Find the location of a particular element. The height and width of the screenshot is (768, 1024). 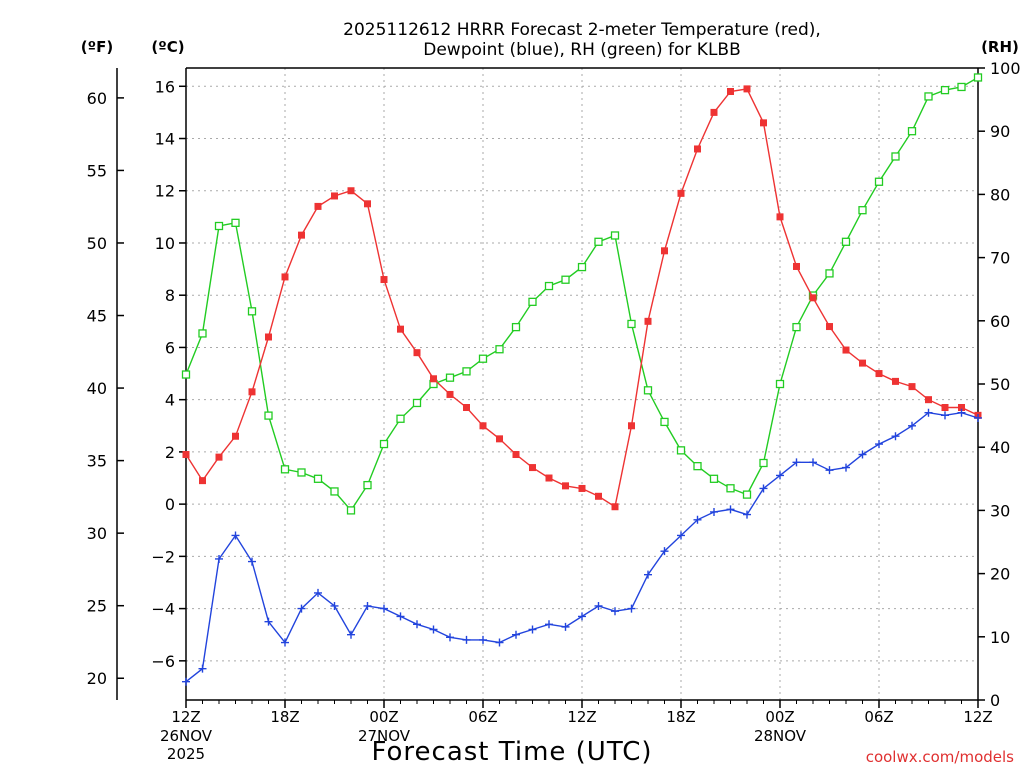

celsius-tick-label: −4 is located at coordinates (163, 609).